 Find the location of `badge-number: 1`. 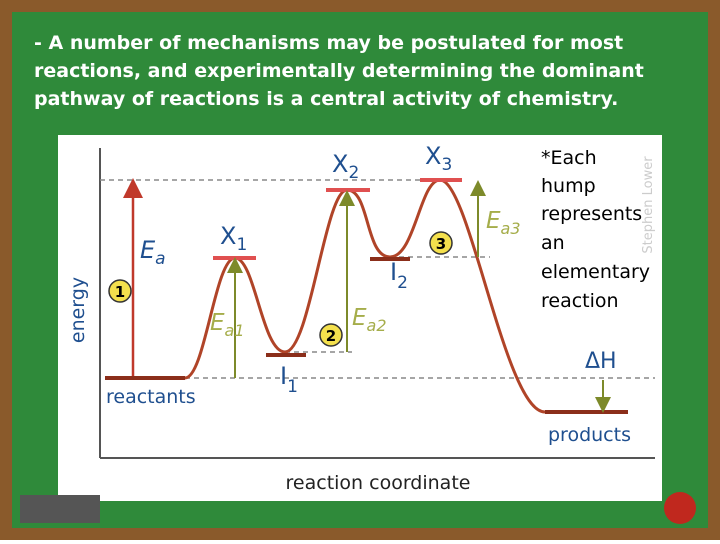

badge-number: 1 is located at coordinates (120, 292).